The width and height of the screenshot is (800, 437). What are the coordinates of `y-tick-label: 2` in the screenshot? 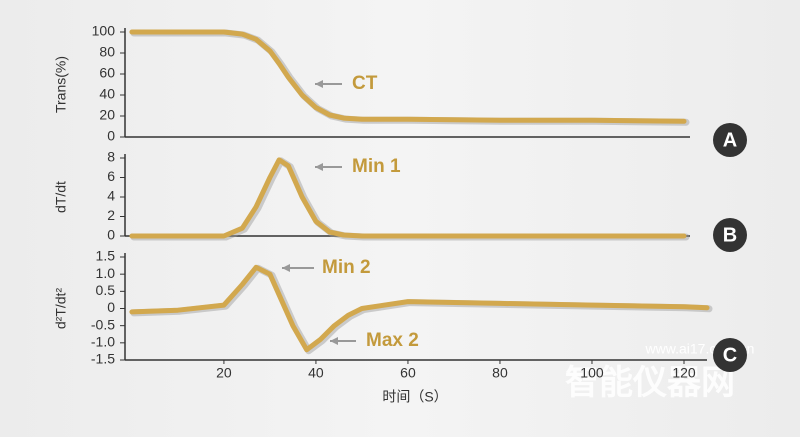 It's located at (111, 215).